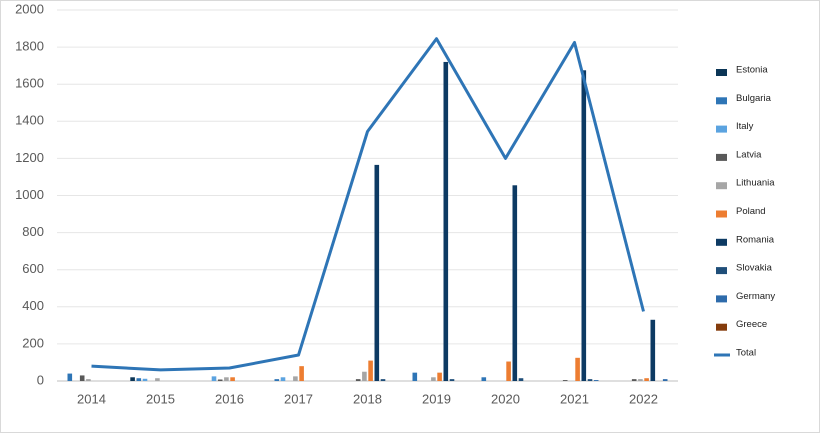 The height and width of the screenshot is (433, 820). I want to click on x-tick-label: 2021, so click(574, 398).